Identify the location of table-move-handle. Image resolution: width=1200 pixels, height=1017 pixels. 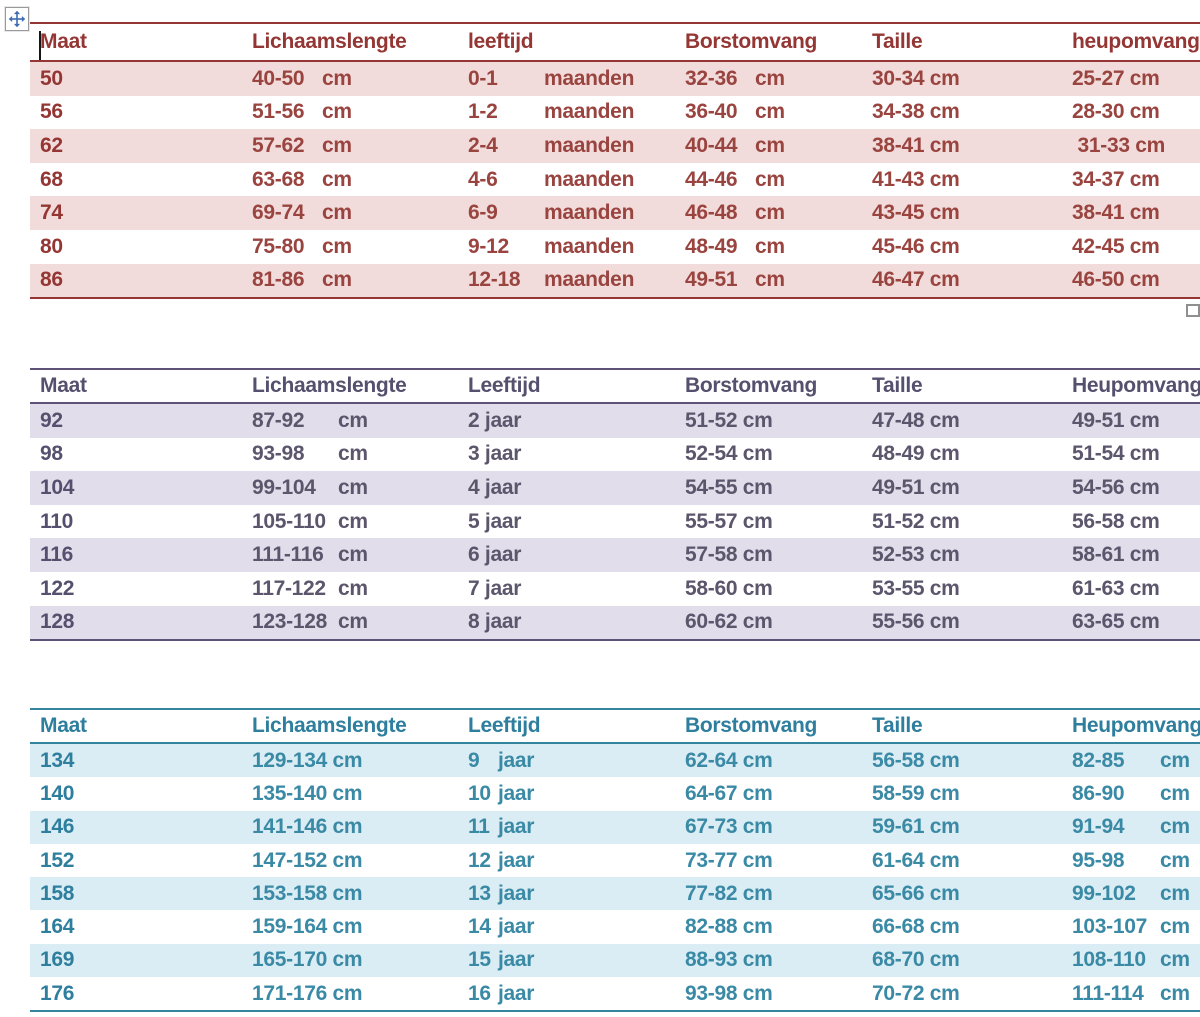
(17, 19).